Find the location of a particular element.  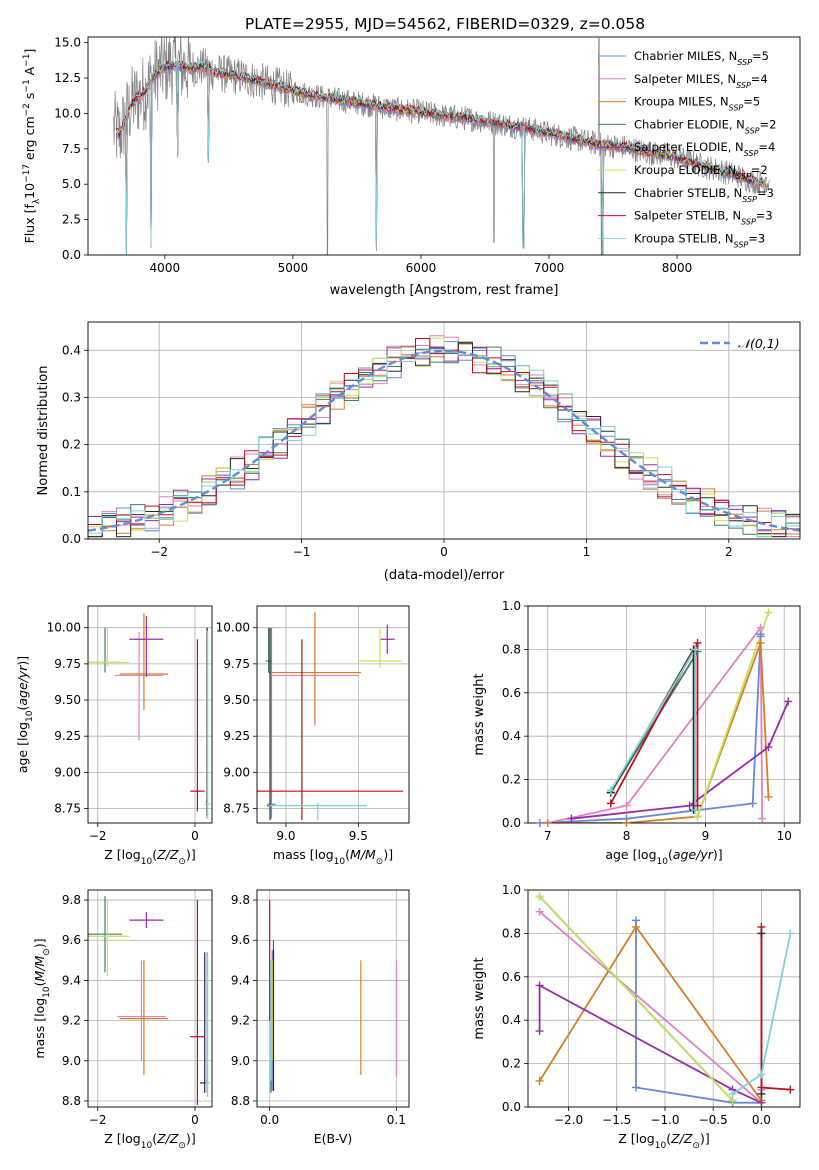

plot-area-mass_vs_EBV is located at coordinates (333, 996).